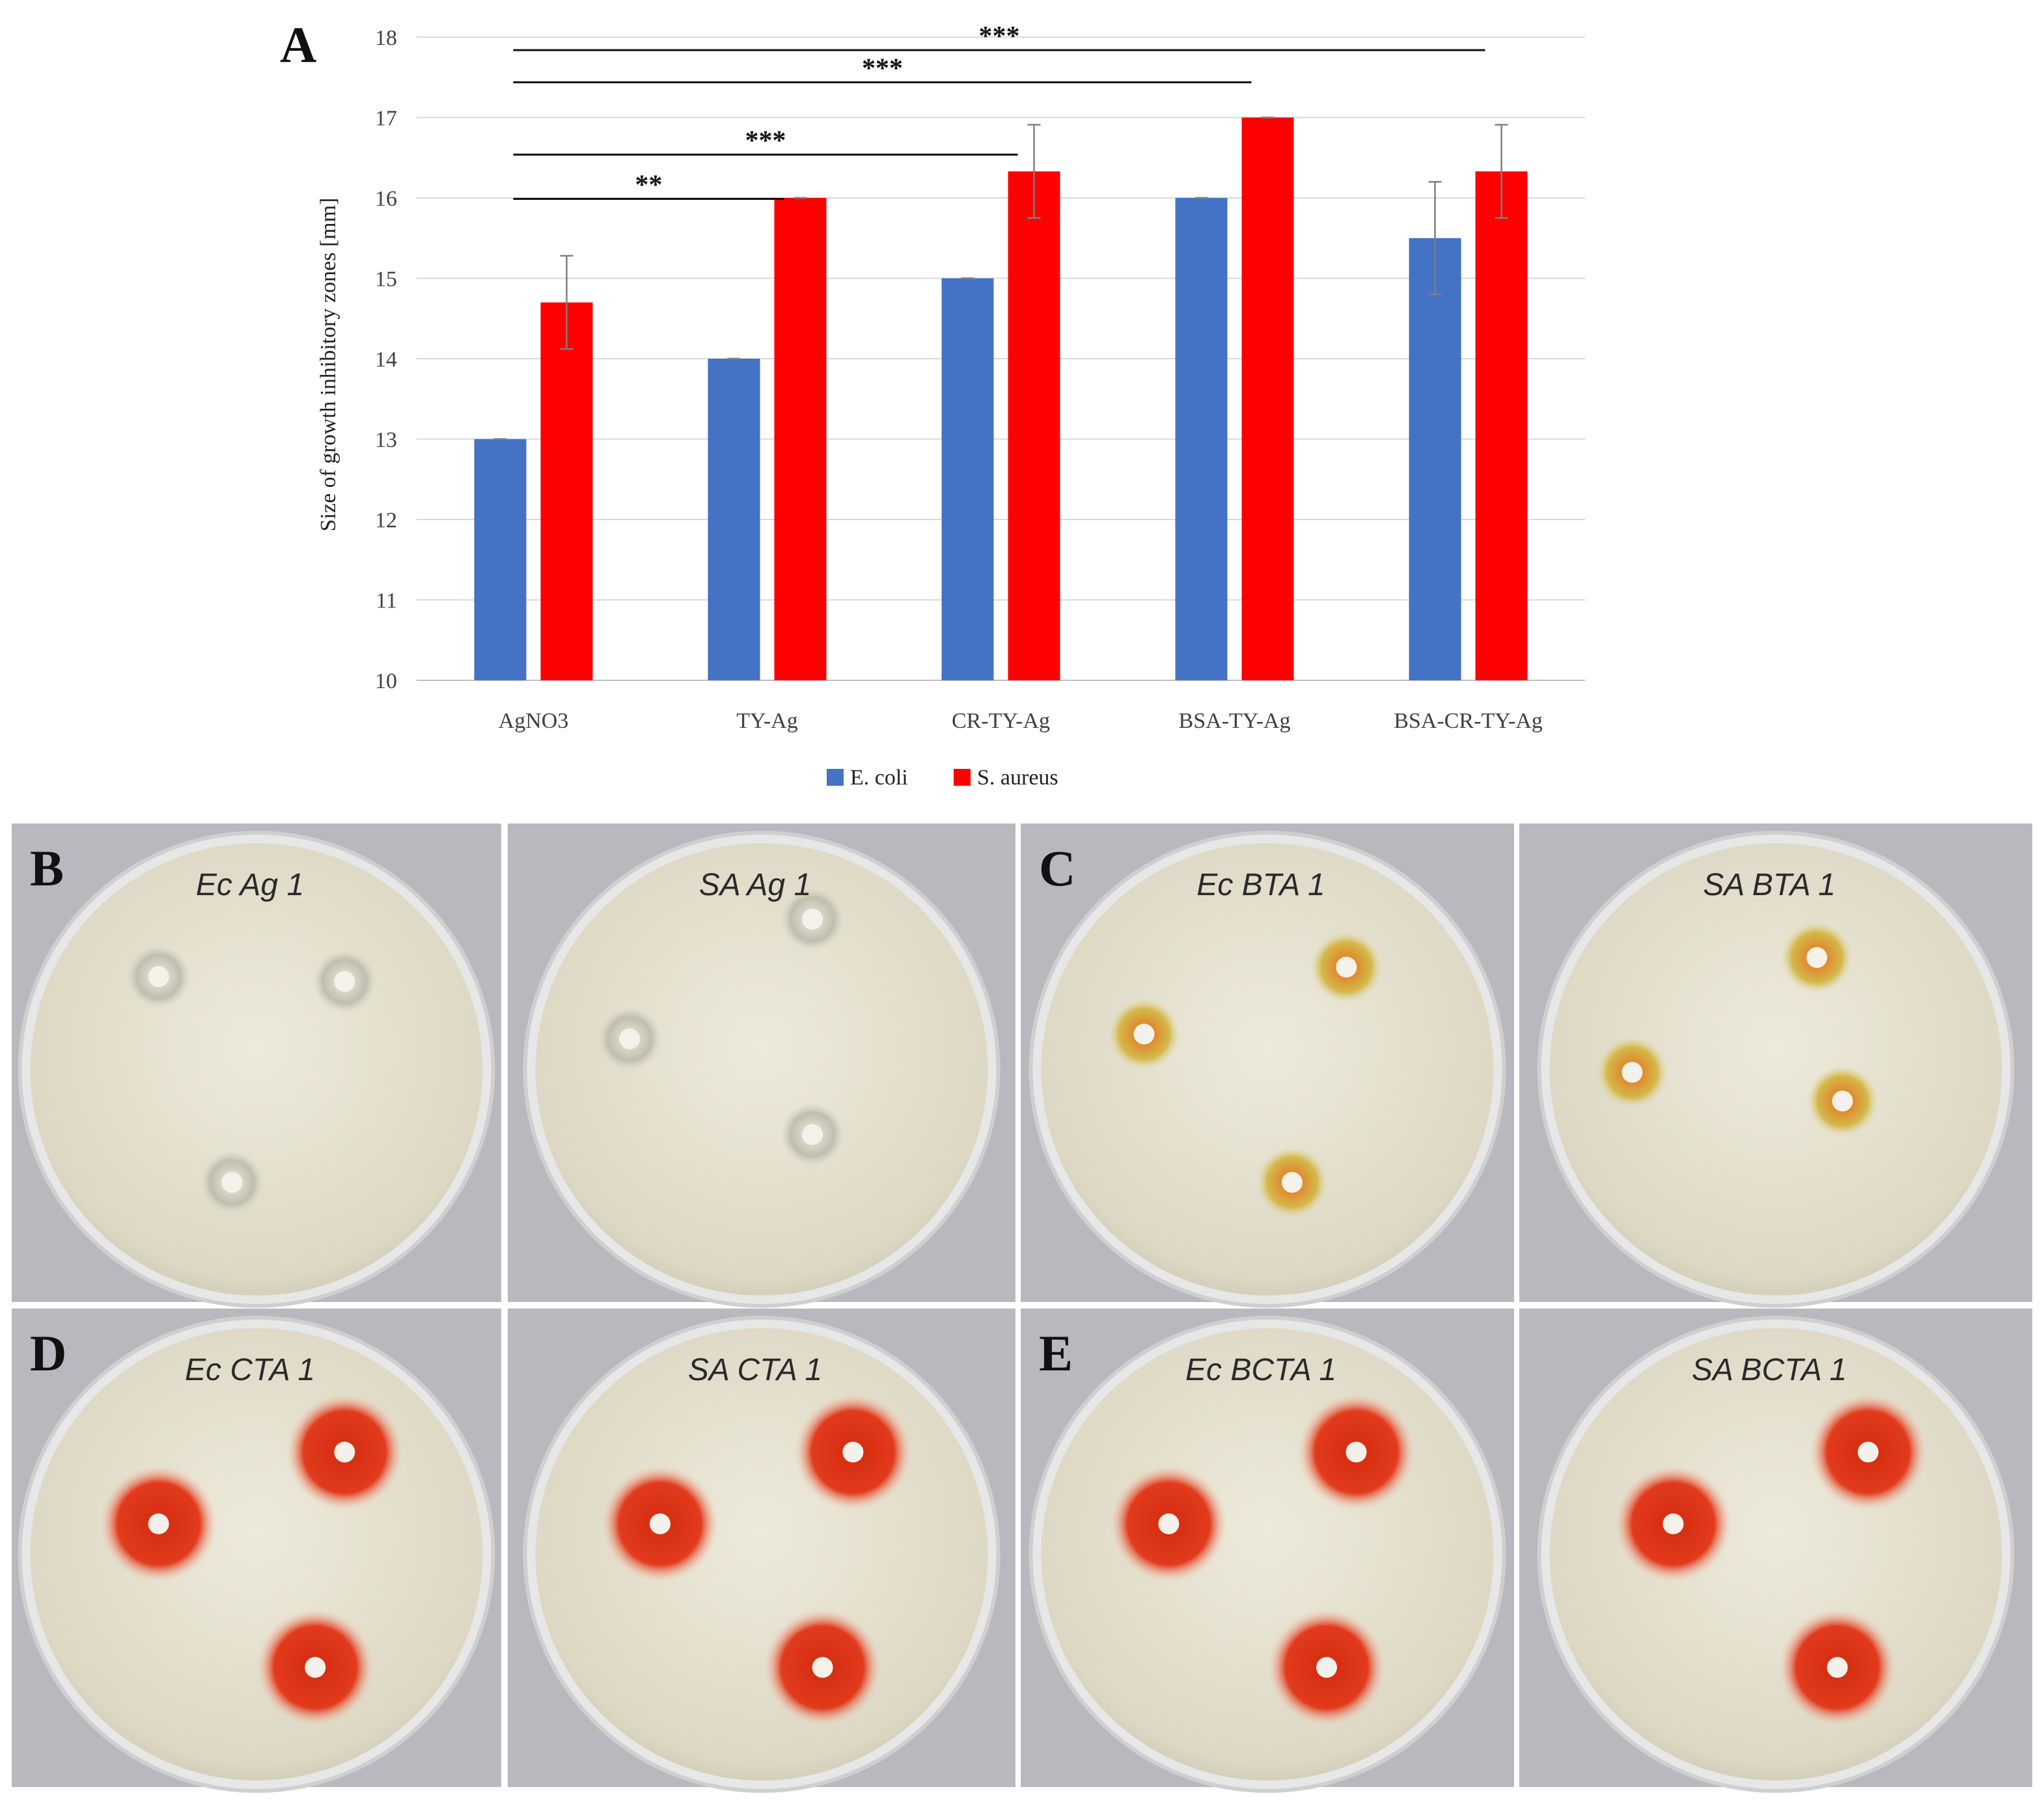 This screenshot has width=2044, height=1802. I want to click on petri-dish-photo: Ec CTA 1 D, so click(256, 1551).